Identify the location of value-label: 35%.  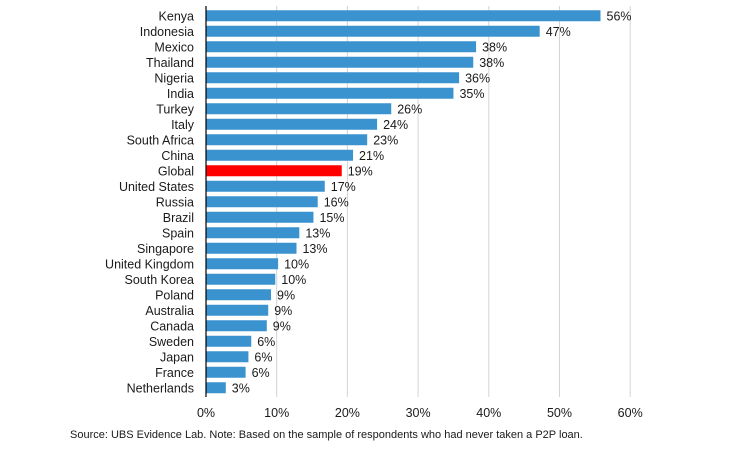
(471, 94).